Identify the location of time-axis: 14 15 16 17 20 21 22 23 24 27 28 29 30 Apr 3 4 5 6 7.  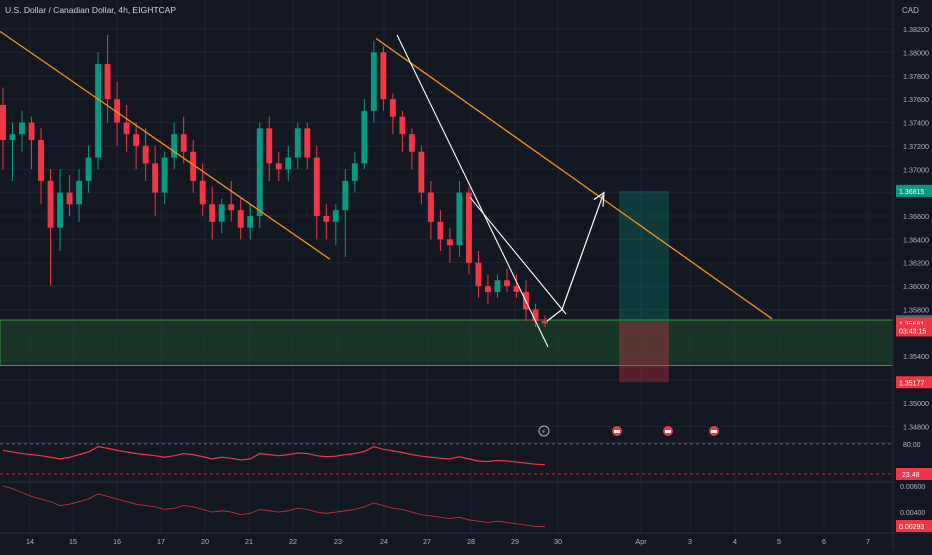
(466, 539).